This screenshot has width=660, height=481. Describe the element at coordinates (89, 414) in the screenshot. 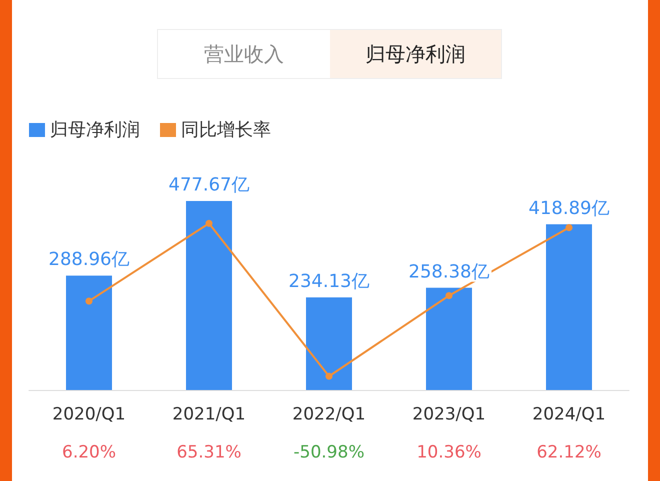

I see `x-tick-label: 2020/Q1` at that location.